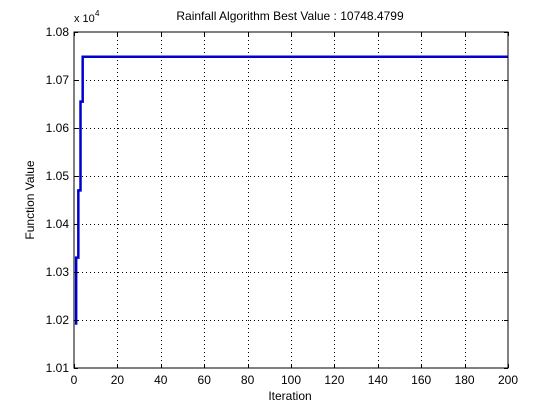 The width and height of the screenshot is (560, 419). What do you see at coordinates (84, 19) in the screenshot?
I see `y-multiplier-base: x 10` at bounding box center [84, 19].